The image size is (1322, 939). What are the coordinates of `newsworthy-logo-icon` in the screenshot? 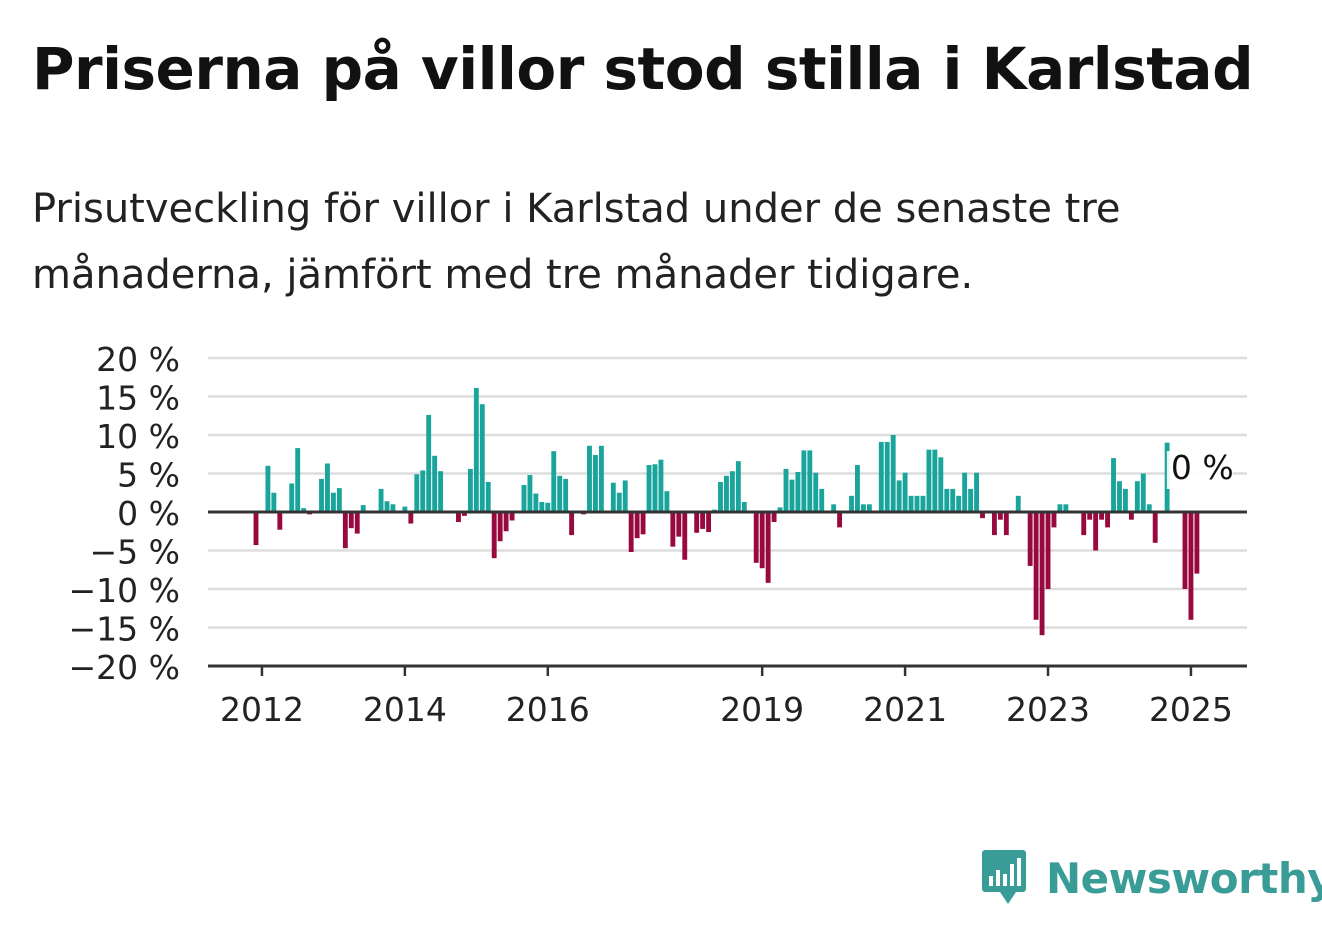 It's located at (1004, 877).